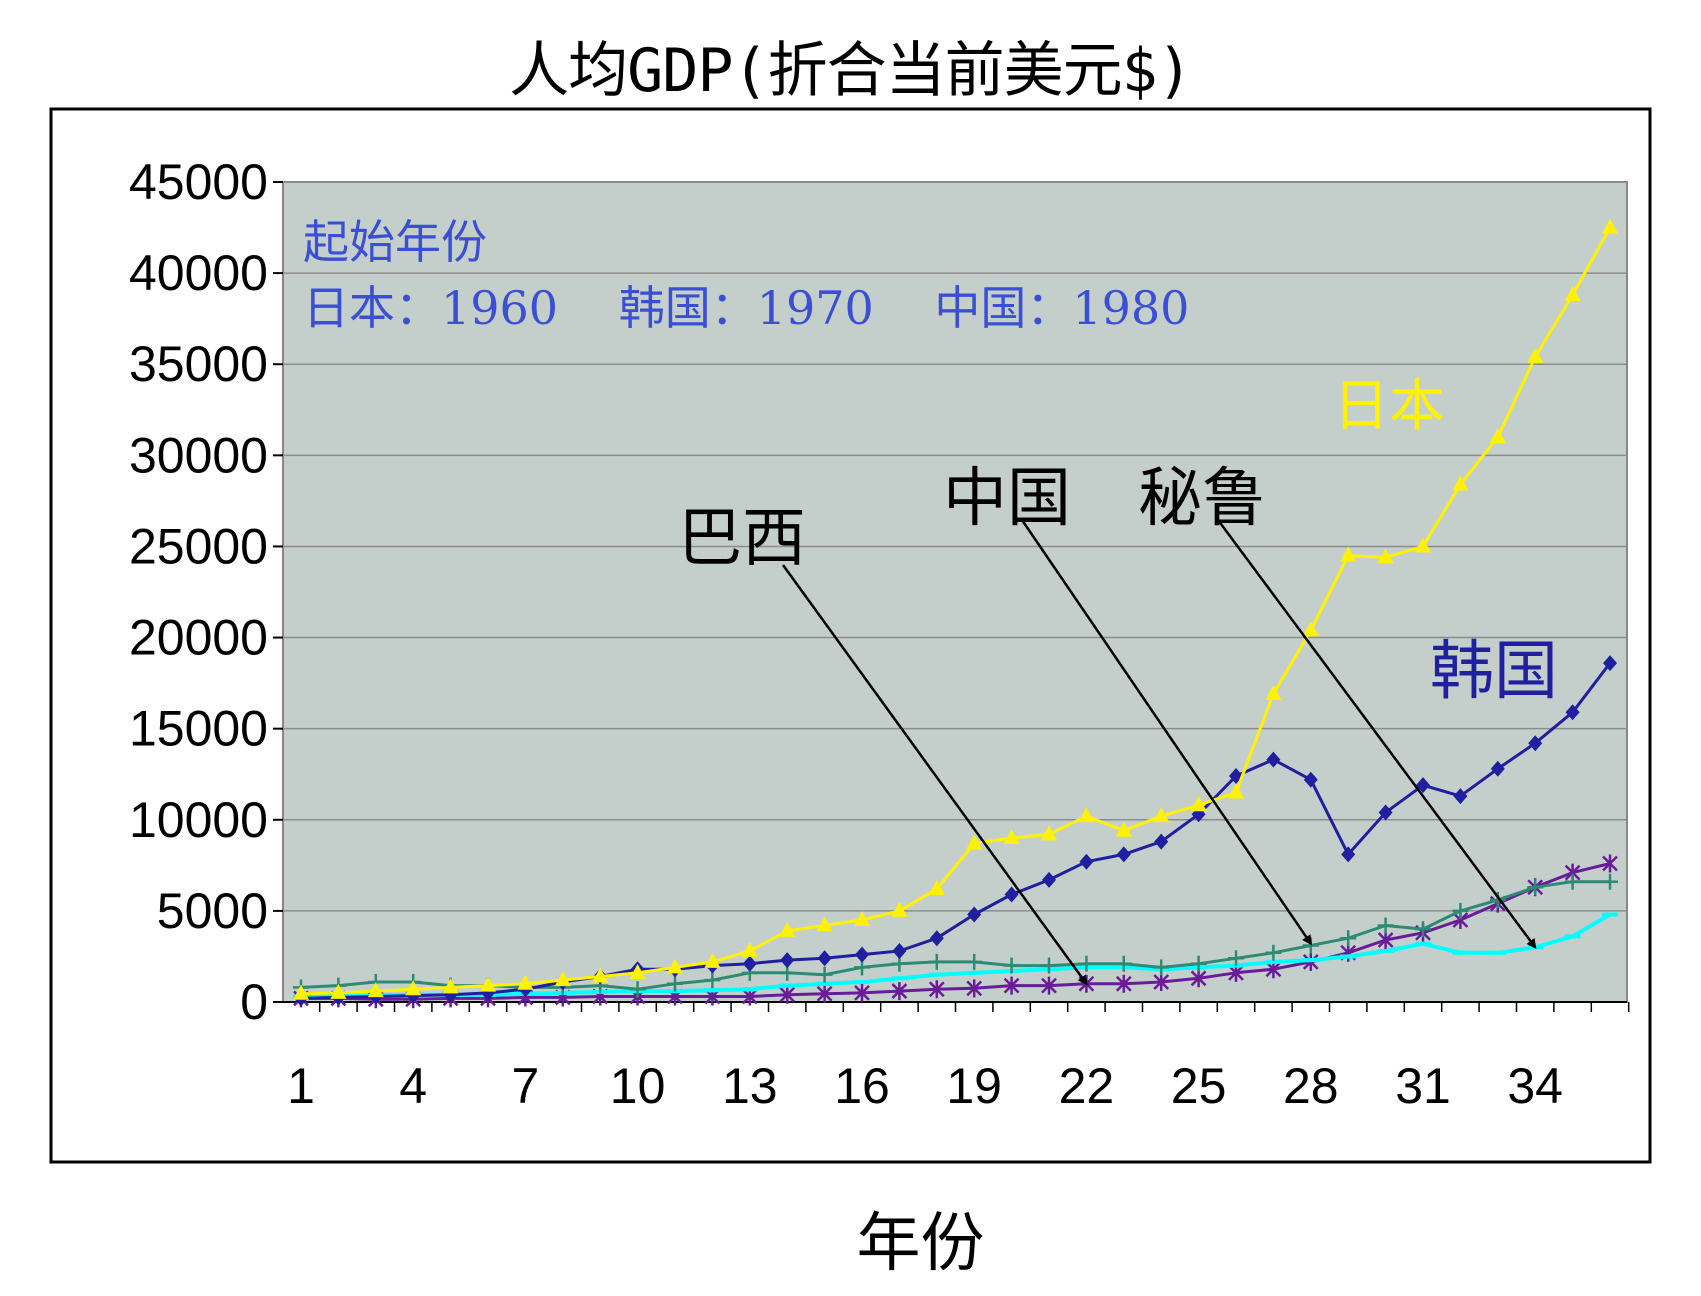  I want to click on x-tick-label: 34, so click(1535, 1086).